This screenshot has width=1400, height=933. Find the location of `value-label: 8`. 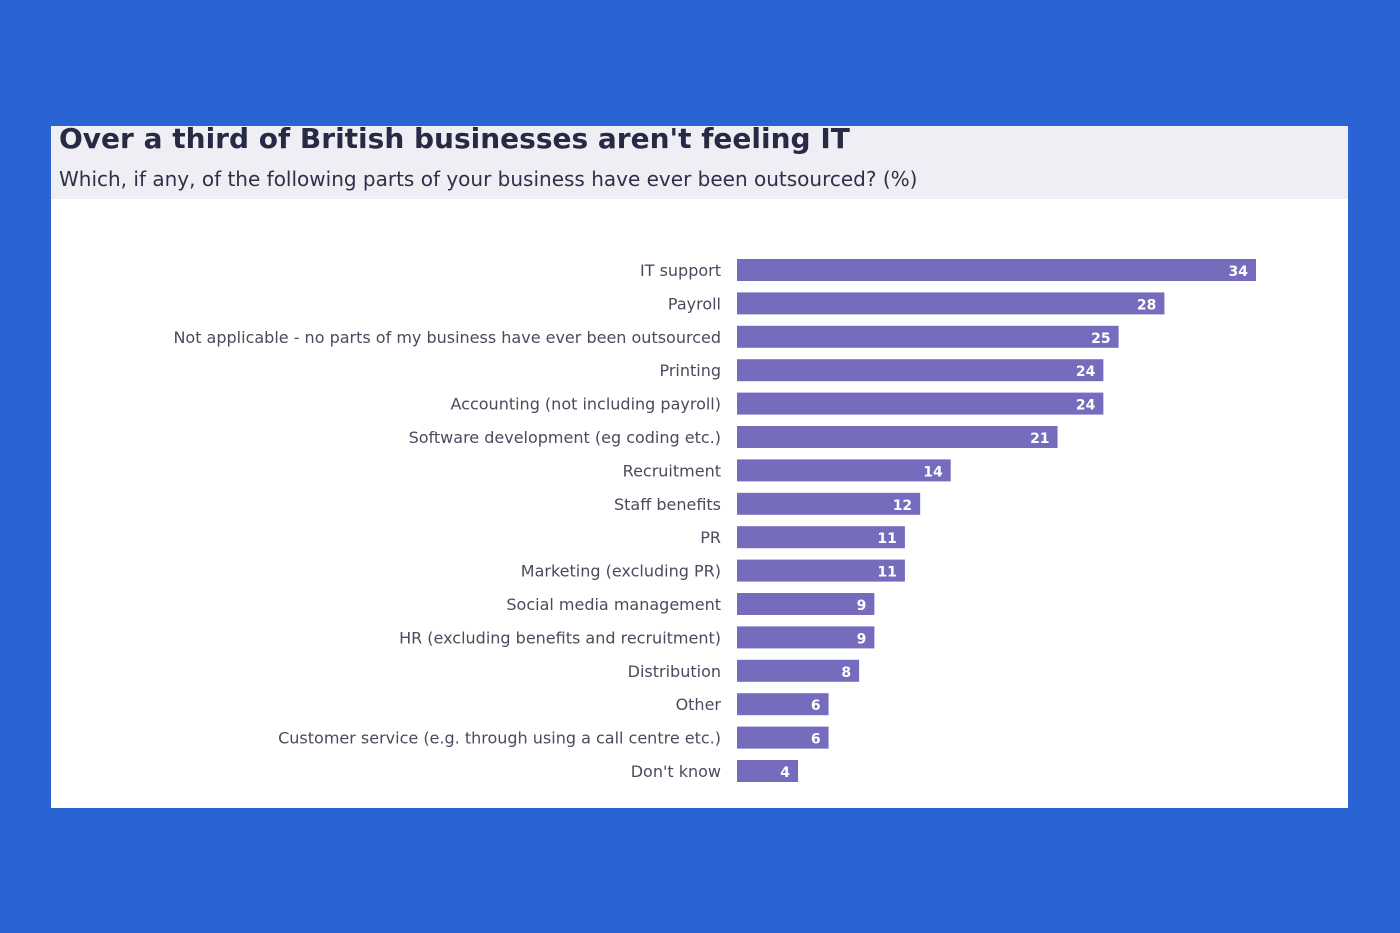

value-label: 8 is located at coordinates (846, 673).